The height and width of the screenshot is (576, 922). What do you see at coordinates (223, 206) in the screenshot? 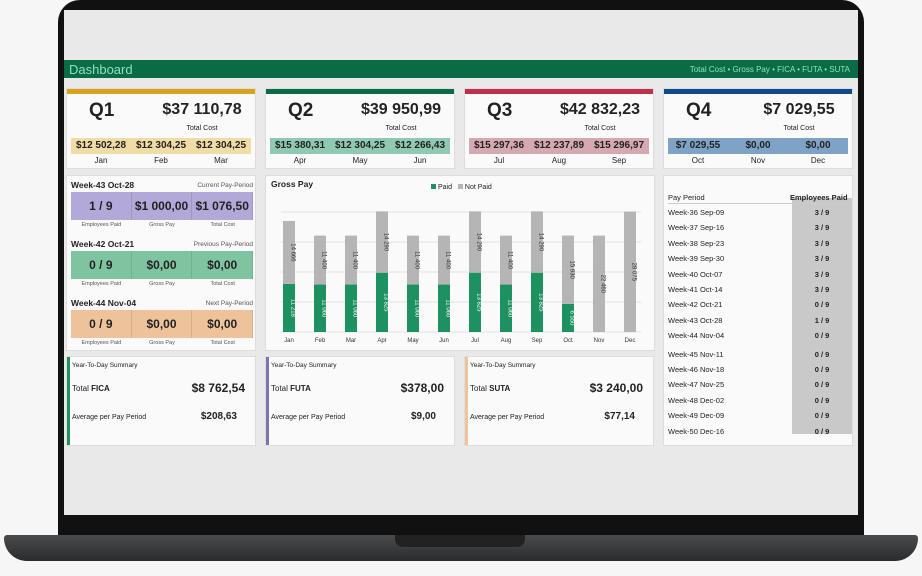
I see `pay-period-value: $1 076,50` at bounding box center [223, 206].